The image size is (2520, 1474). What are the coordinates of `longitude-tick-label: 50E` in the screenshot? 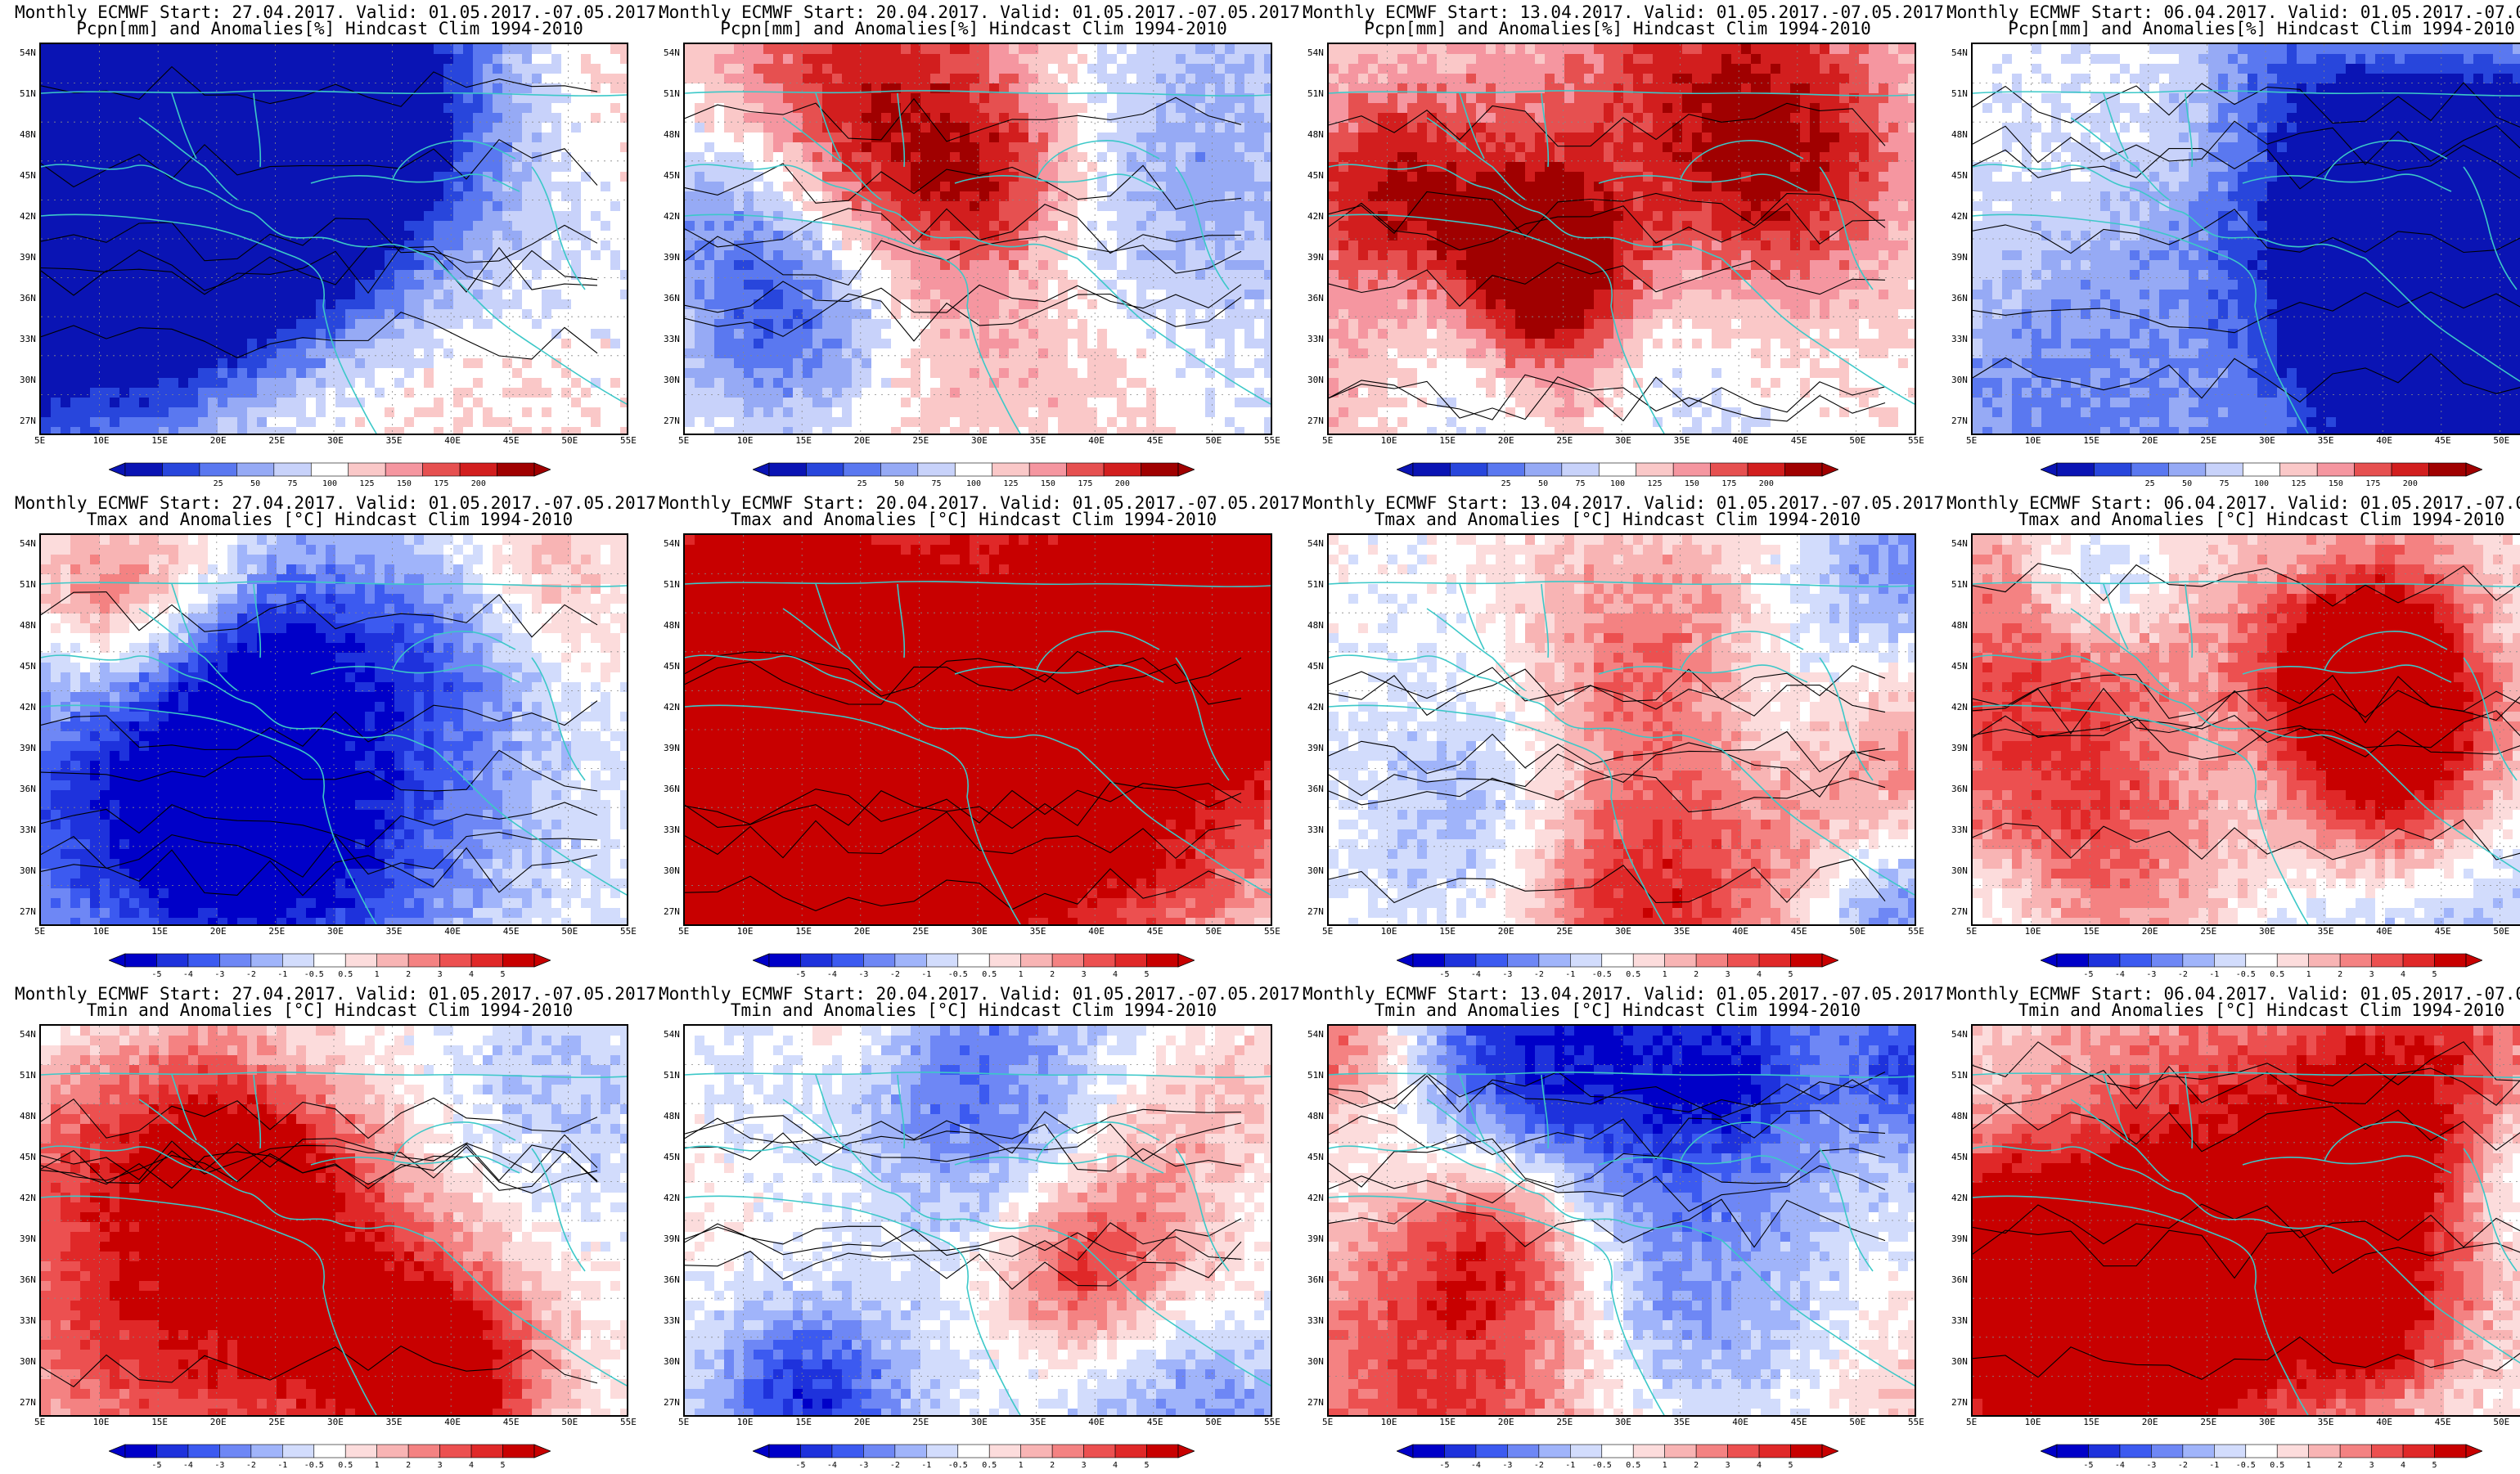 It's located at (2501, 1422).